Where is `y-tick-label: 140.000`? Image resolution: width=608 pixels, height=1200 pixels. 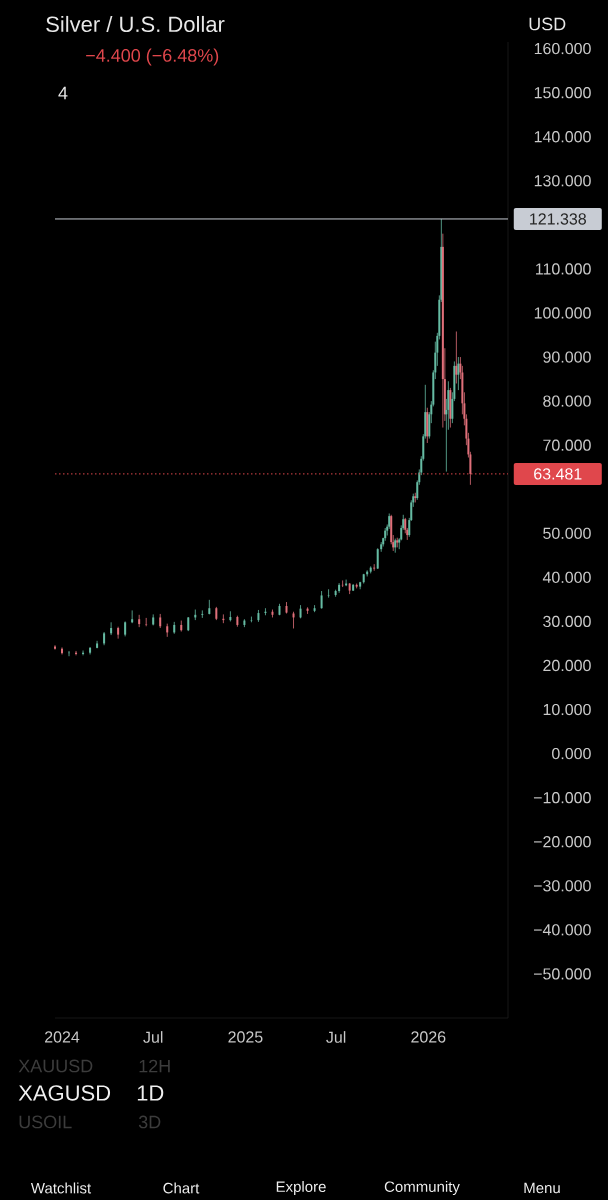
y-tick-label: 140.000 is located at coordinates (562, 137).